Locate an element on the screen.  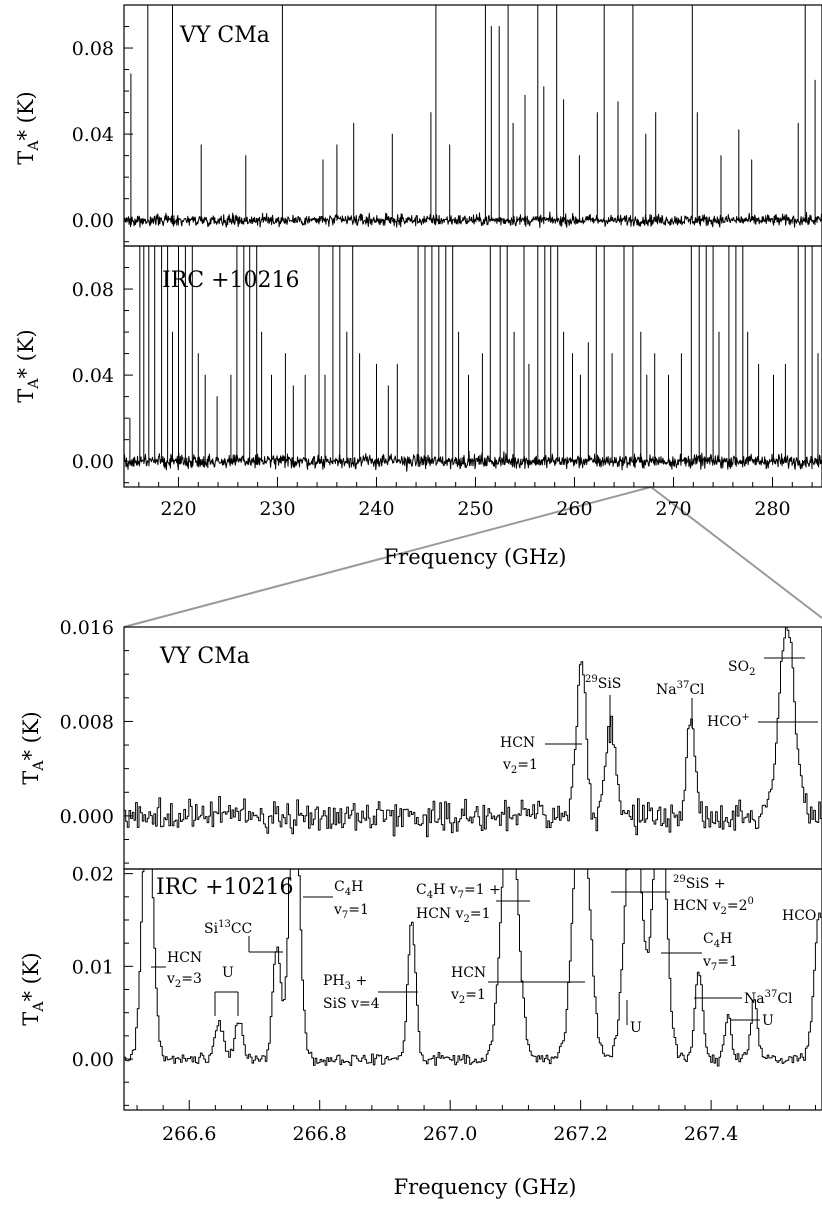
x-tick-label: 266.6 is located at coordinates (189, 1134).